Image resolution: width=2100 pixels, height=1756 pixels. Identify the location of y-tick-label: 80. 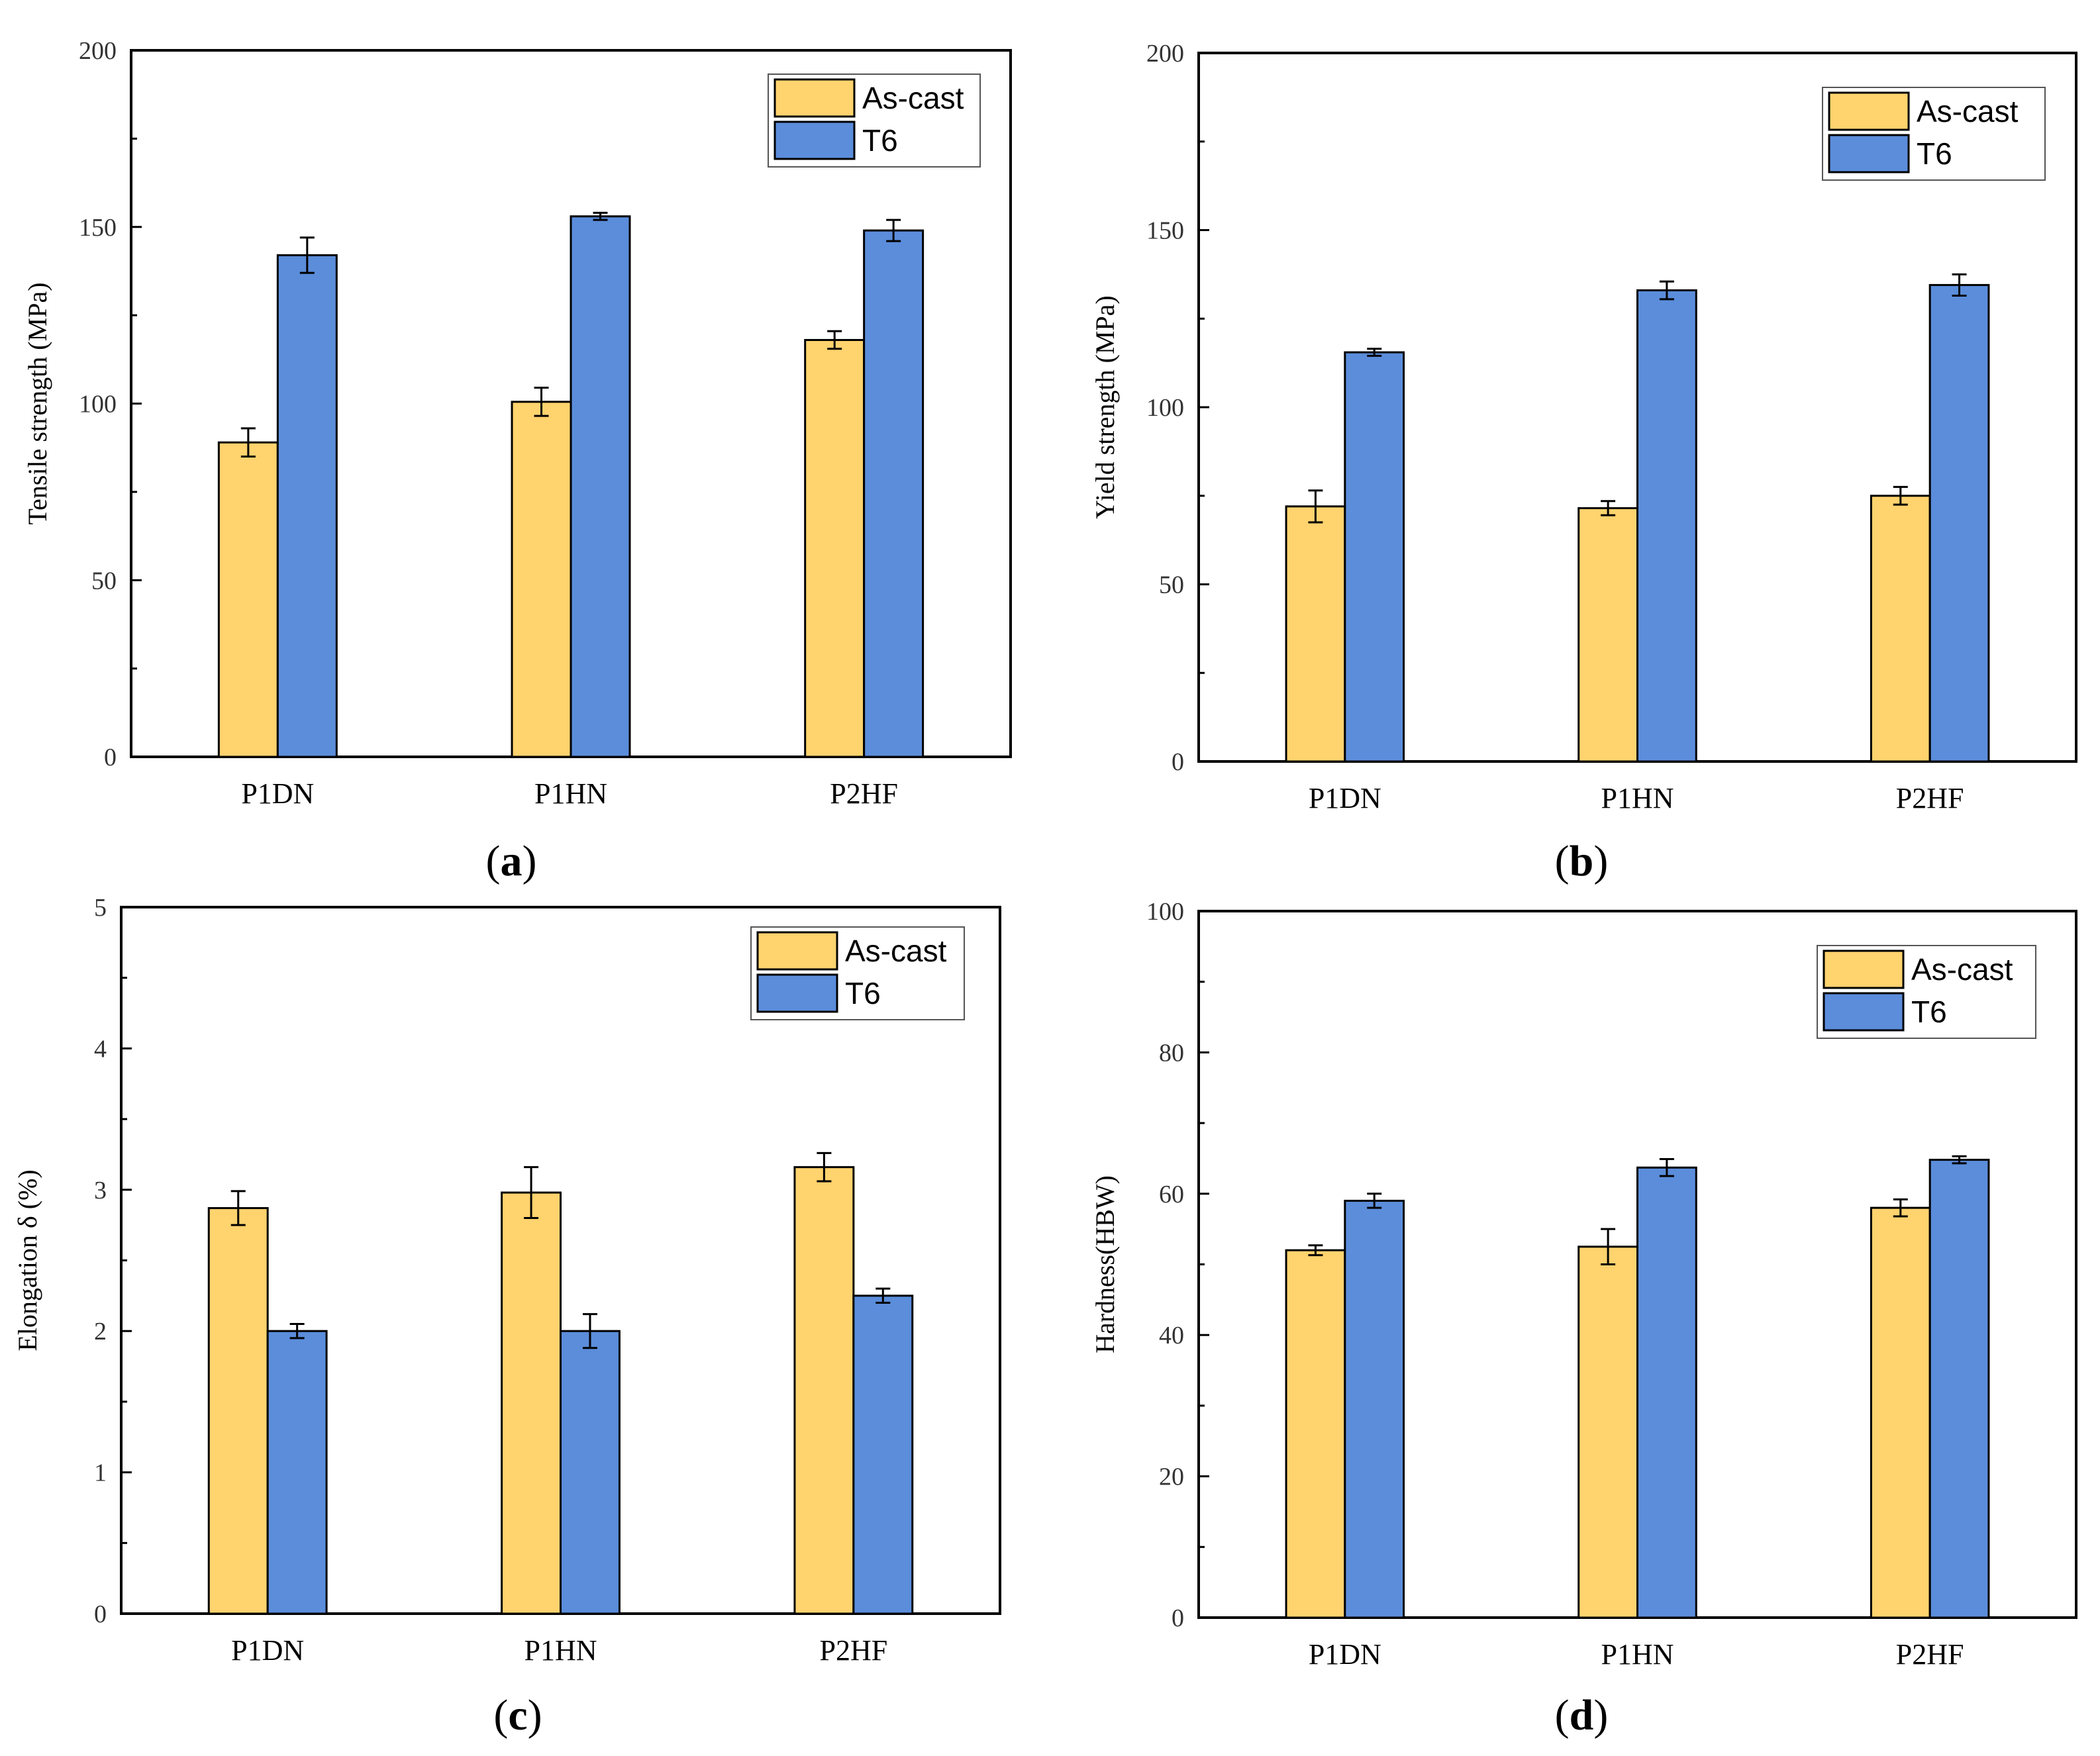
(1171, 1053).